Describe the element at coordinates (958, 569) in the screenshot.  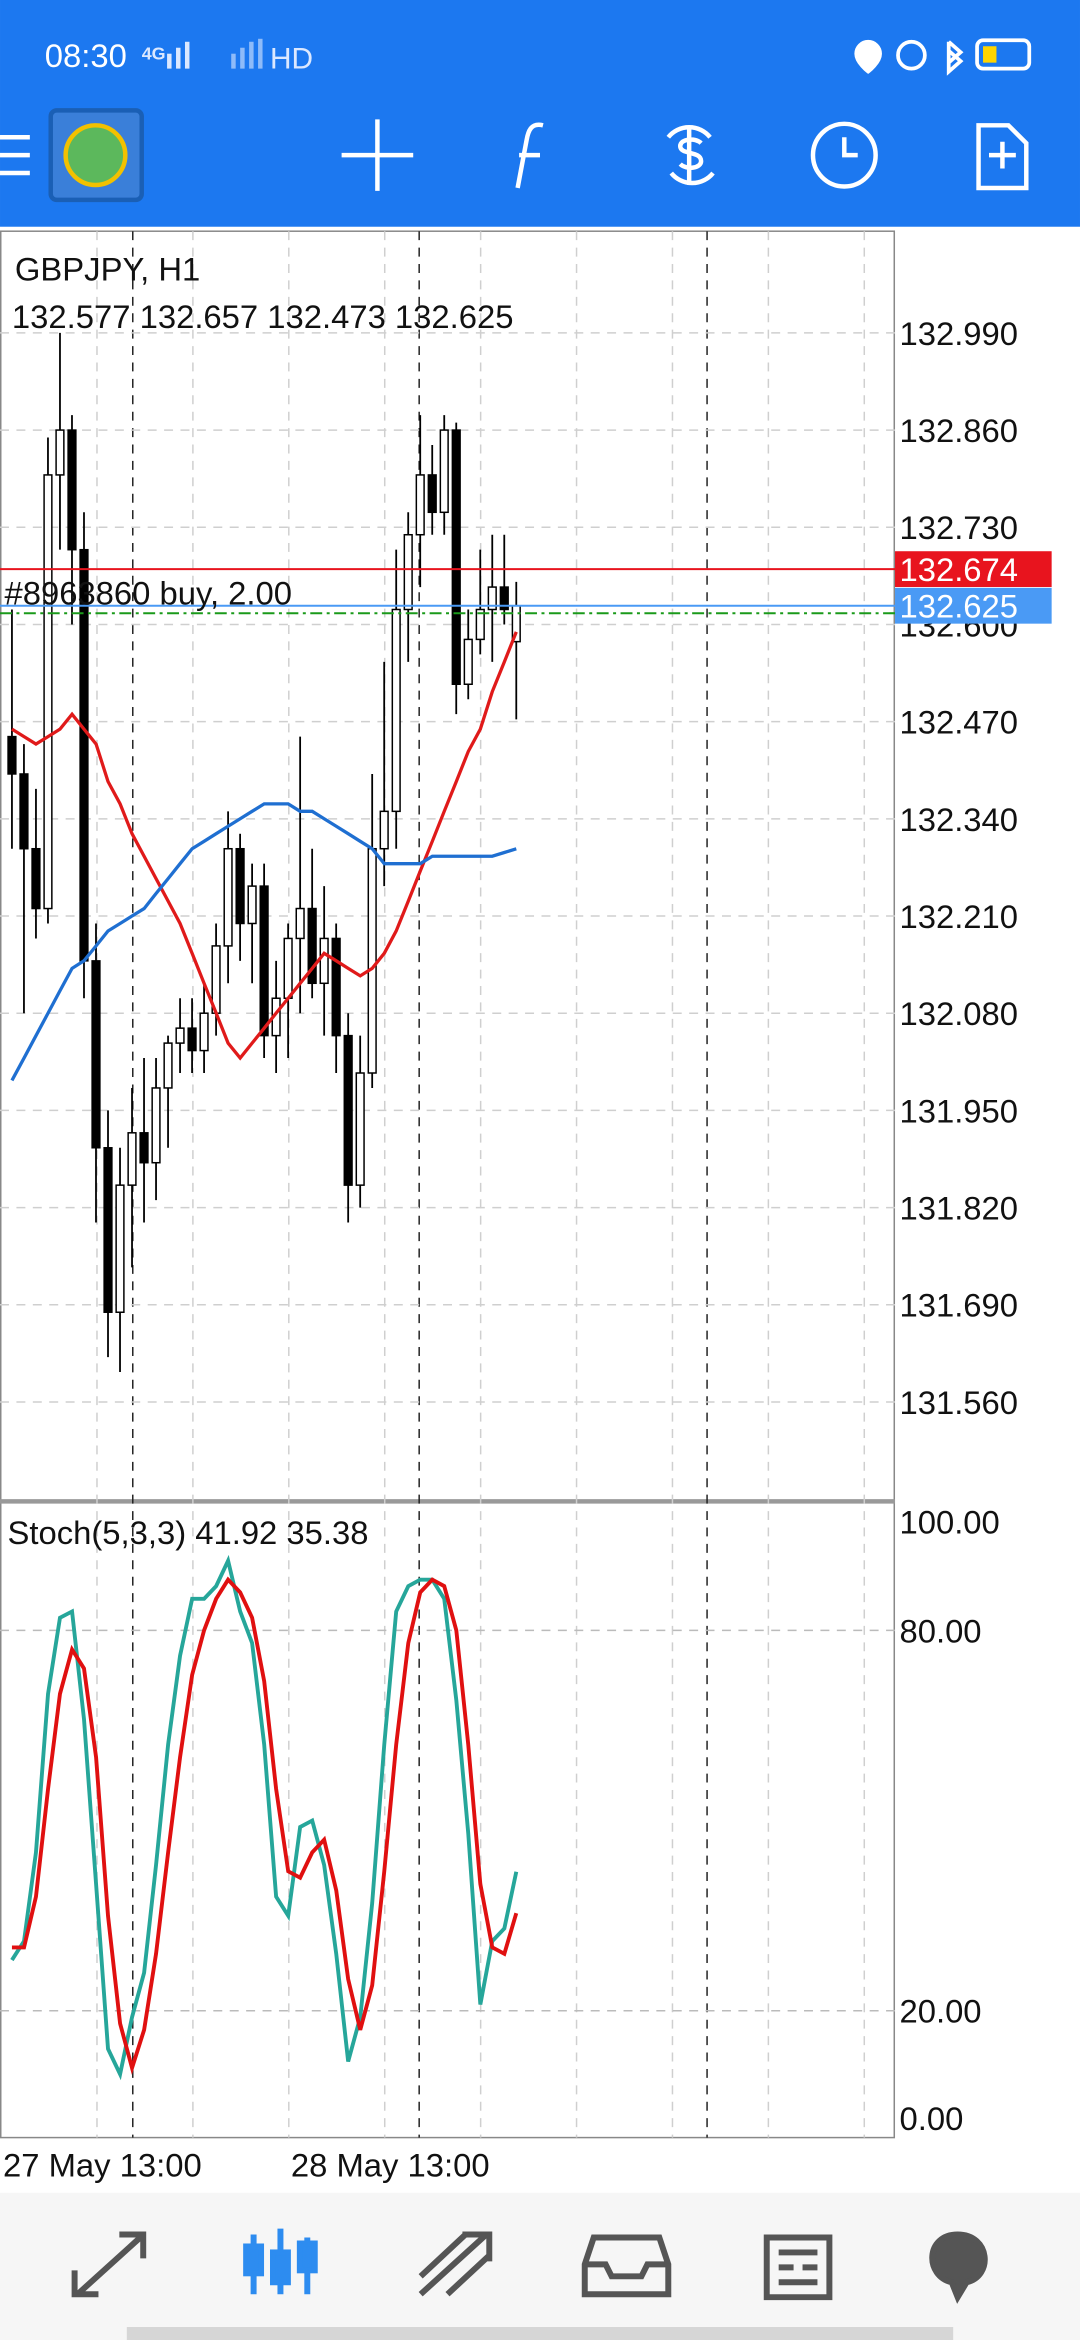
I see `ask-label: 132.674` at that location.